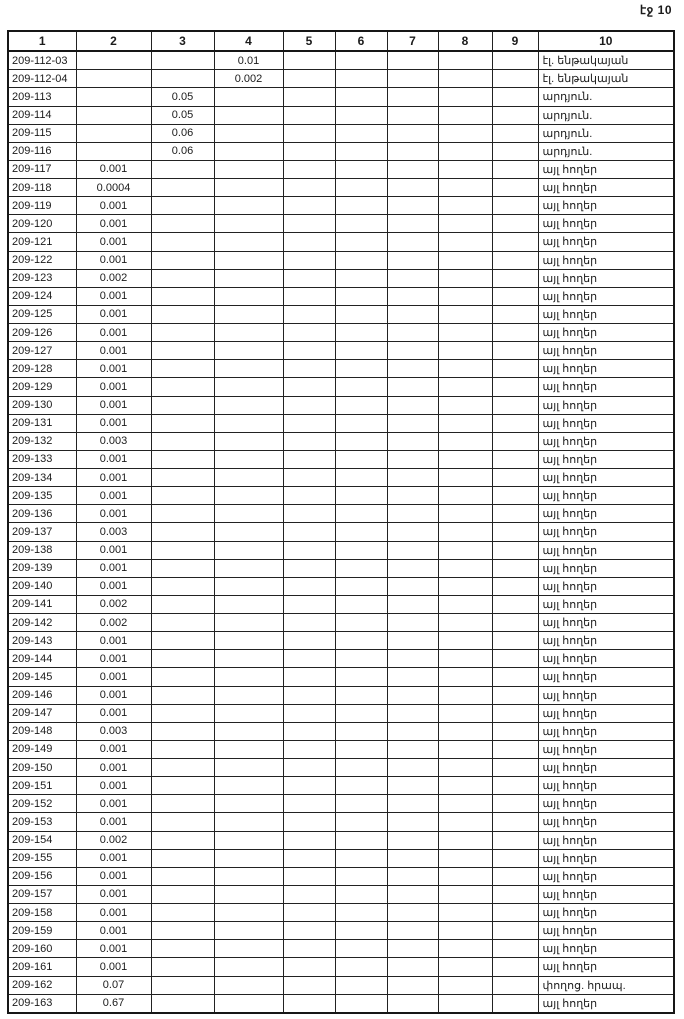  I want to click on table-row: 209-143 0.001 այլ հողեր, so click(341, 641).